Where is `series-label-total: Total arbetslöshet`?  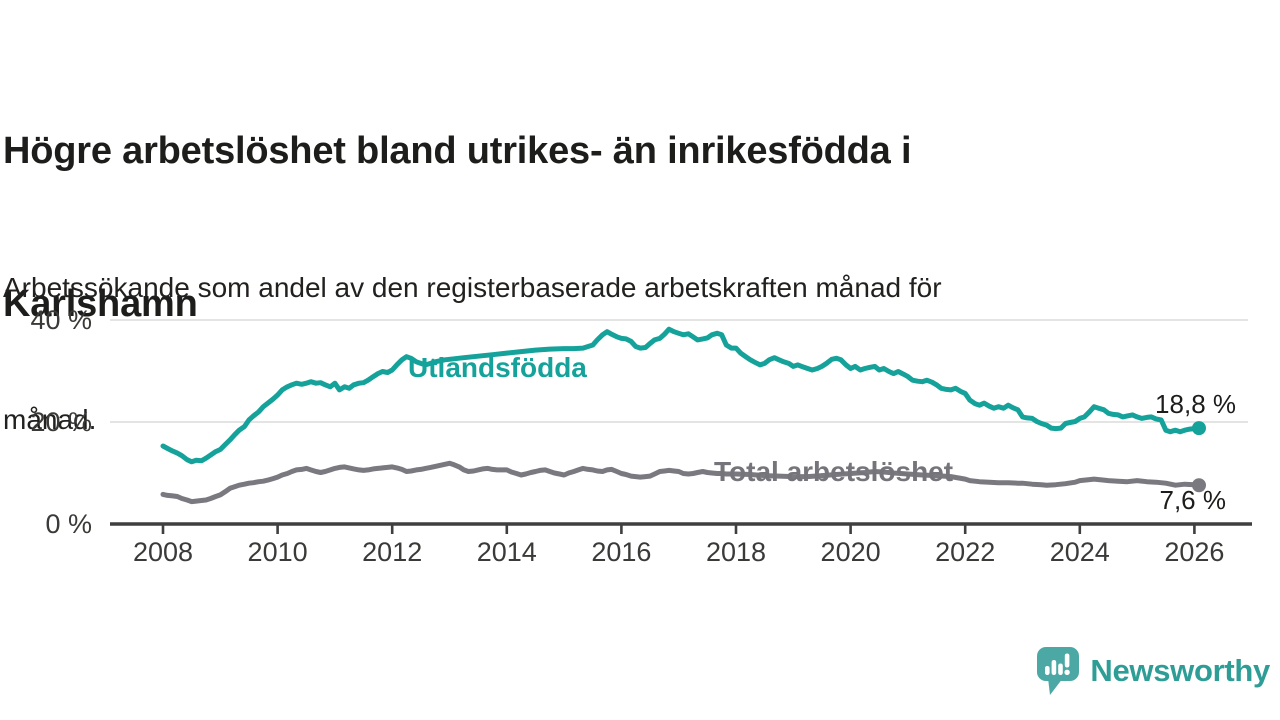 series-label-total: Total arbetslöshet is located at coordinates (833, 471).